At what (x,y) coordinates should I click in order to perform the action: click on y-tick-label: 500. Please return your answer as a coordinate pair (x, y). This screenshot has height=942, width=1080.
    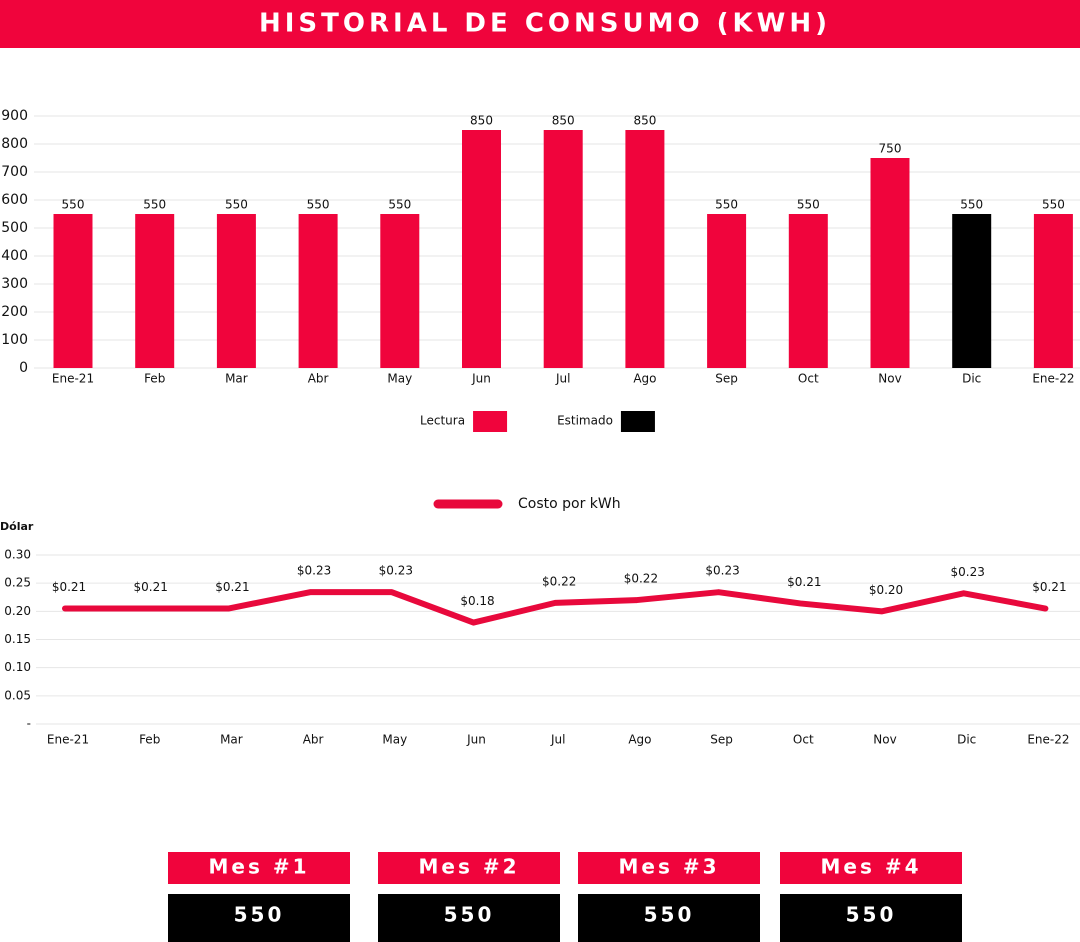
    Looking at the image, I should click on (14, 228).